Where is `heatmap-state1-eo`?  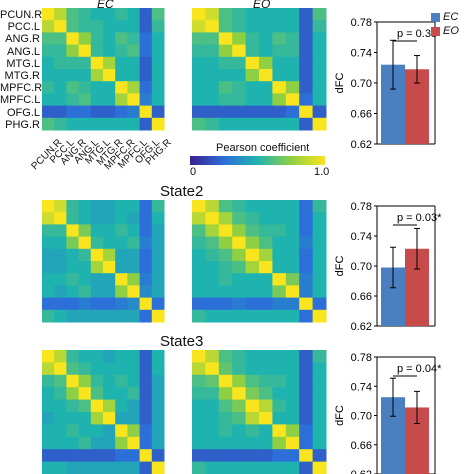
heatmap-state1-eo is located at coordinates (259, 69).